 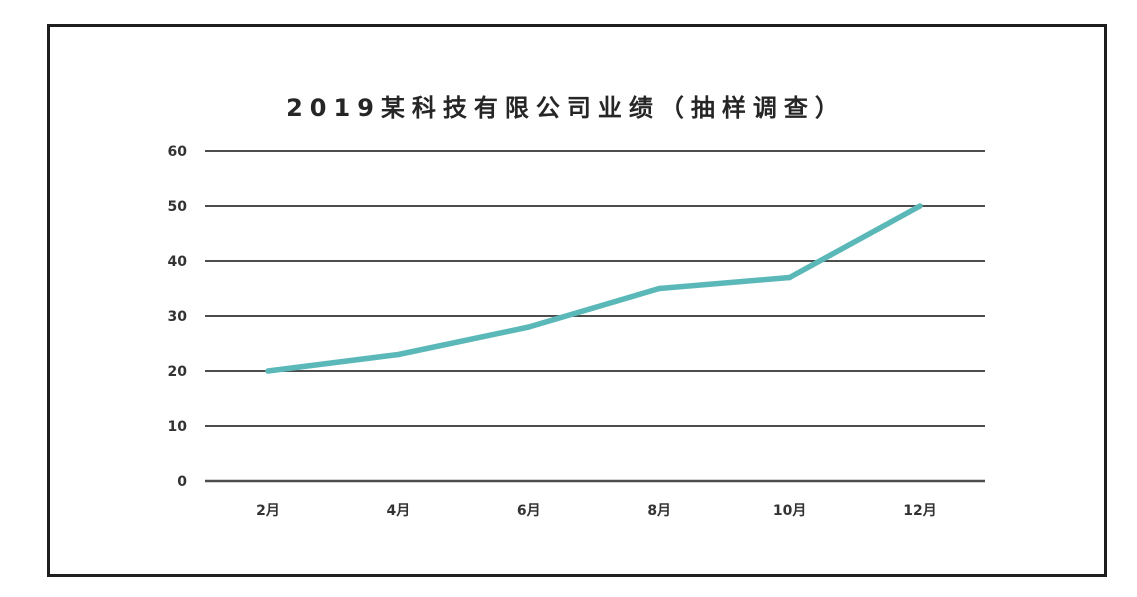 I want to click on y-tick-label: 0, so click(x=182, y=482).